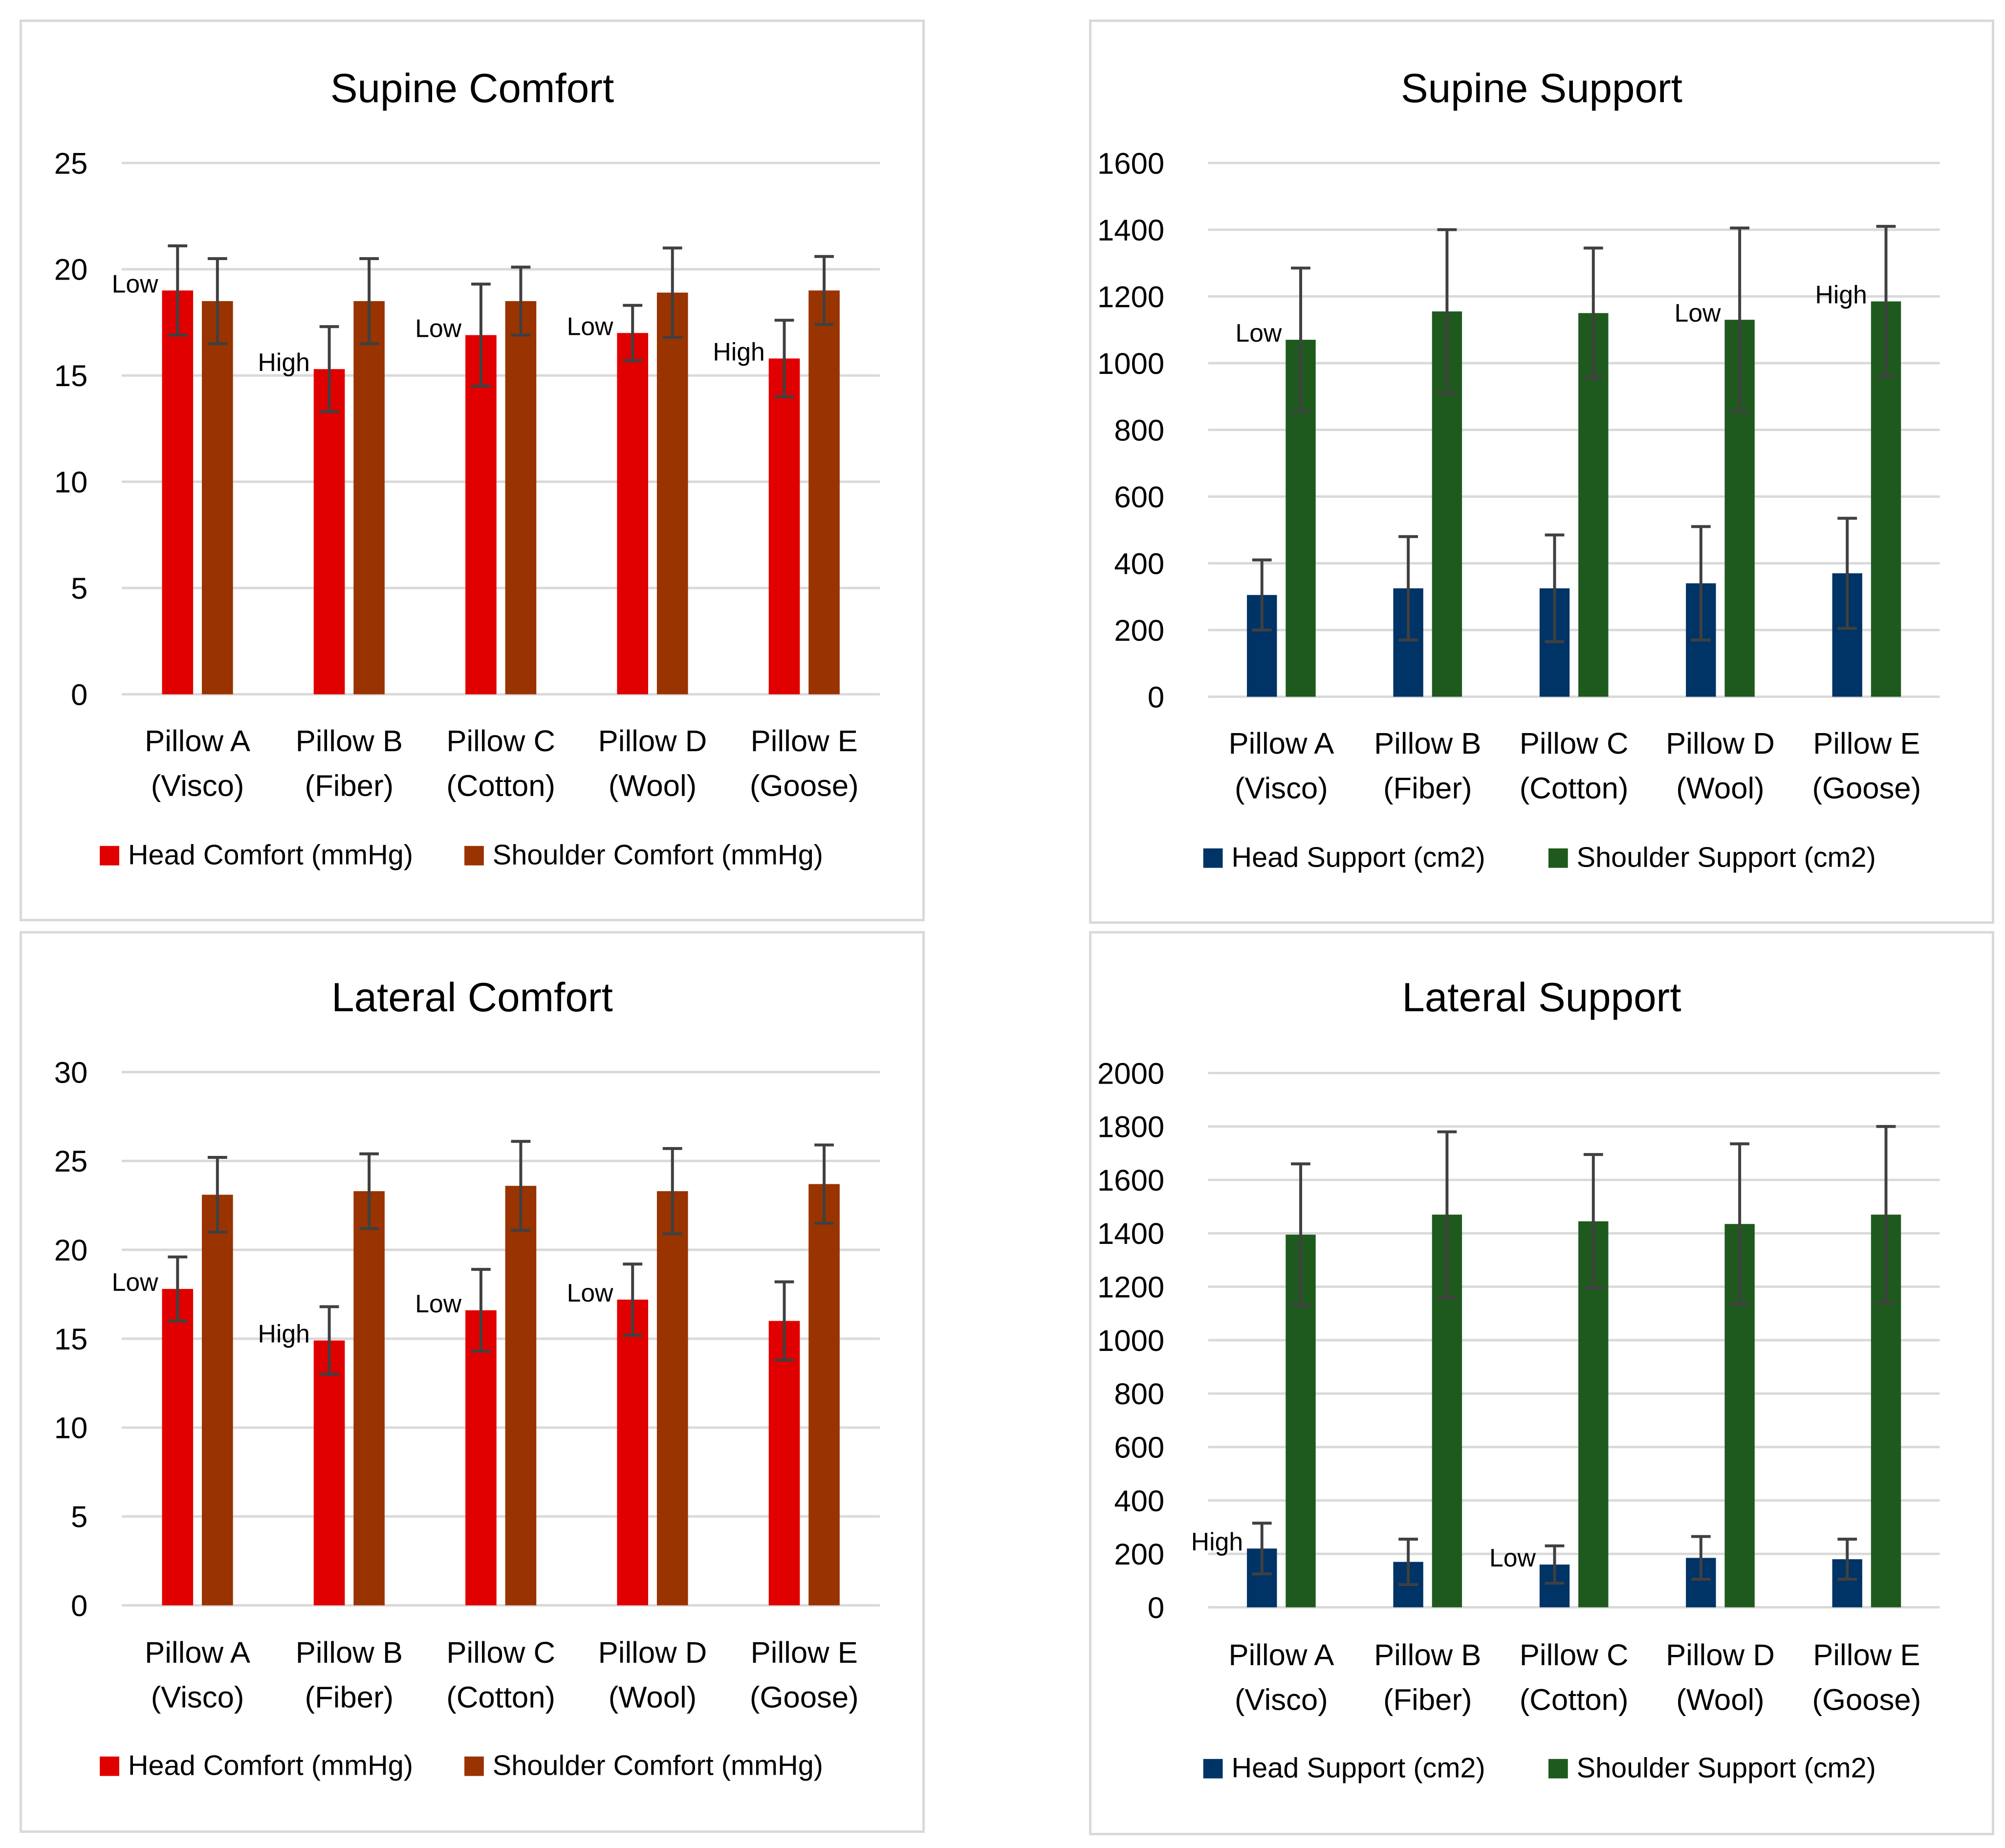 The image size is (2005, 1848). Describe the element at coordinates (1541, 997) in the screenshot. I see `chart-title: Lateral Support` at that location.